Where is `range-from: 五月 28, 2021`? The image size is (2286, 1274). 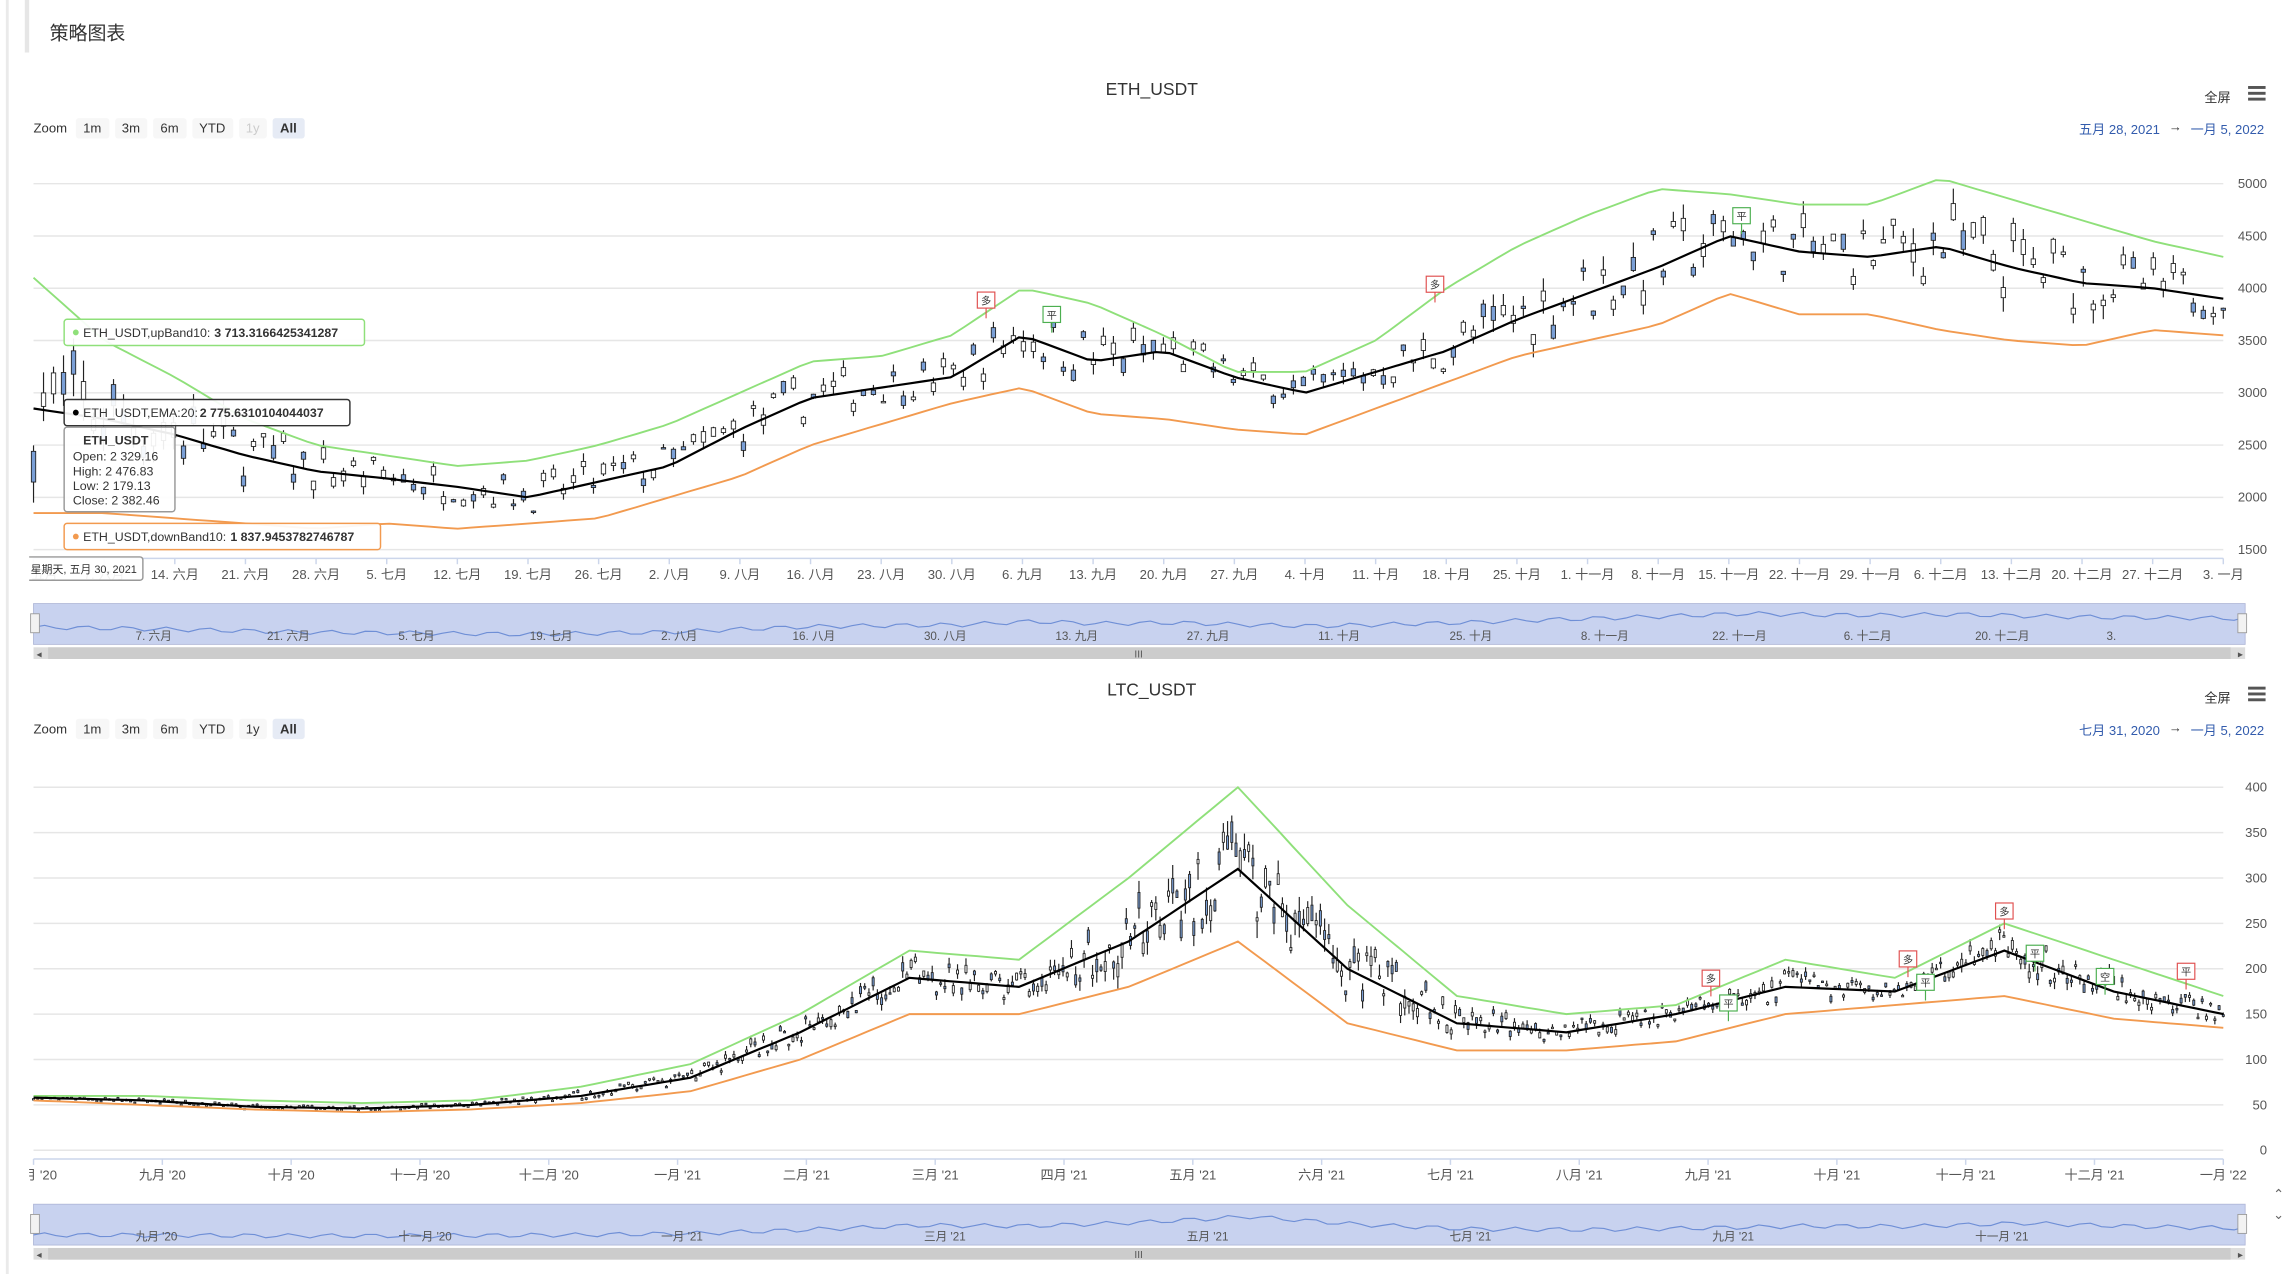
range-from: 五月 28, 2021 is located at coordinates (2119, 130).